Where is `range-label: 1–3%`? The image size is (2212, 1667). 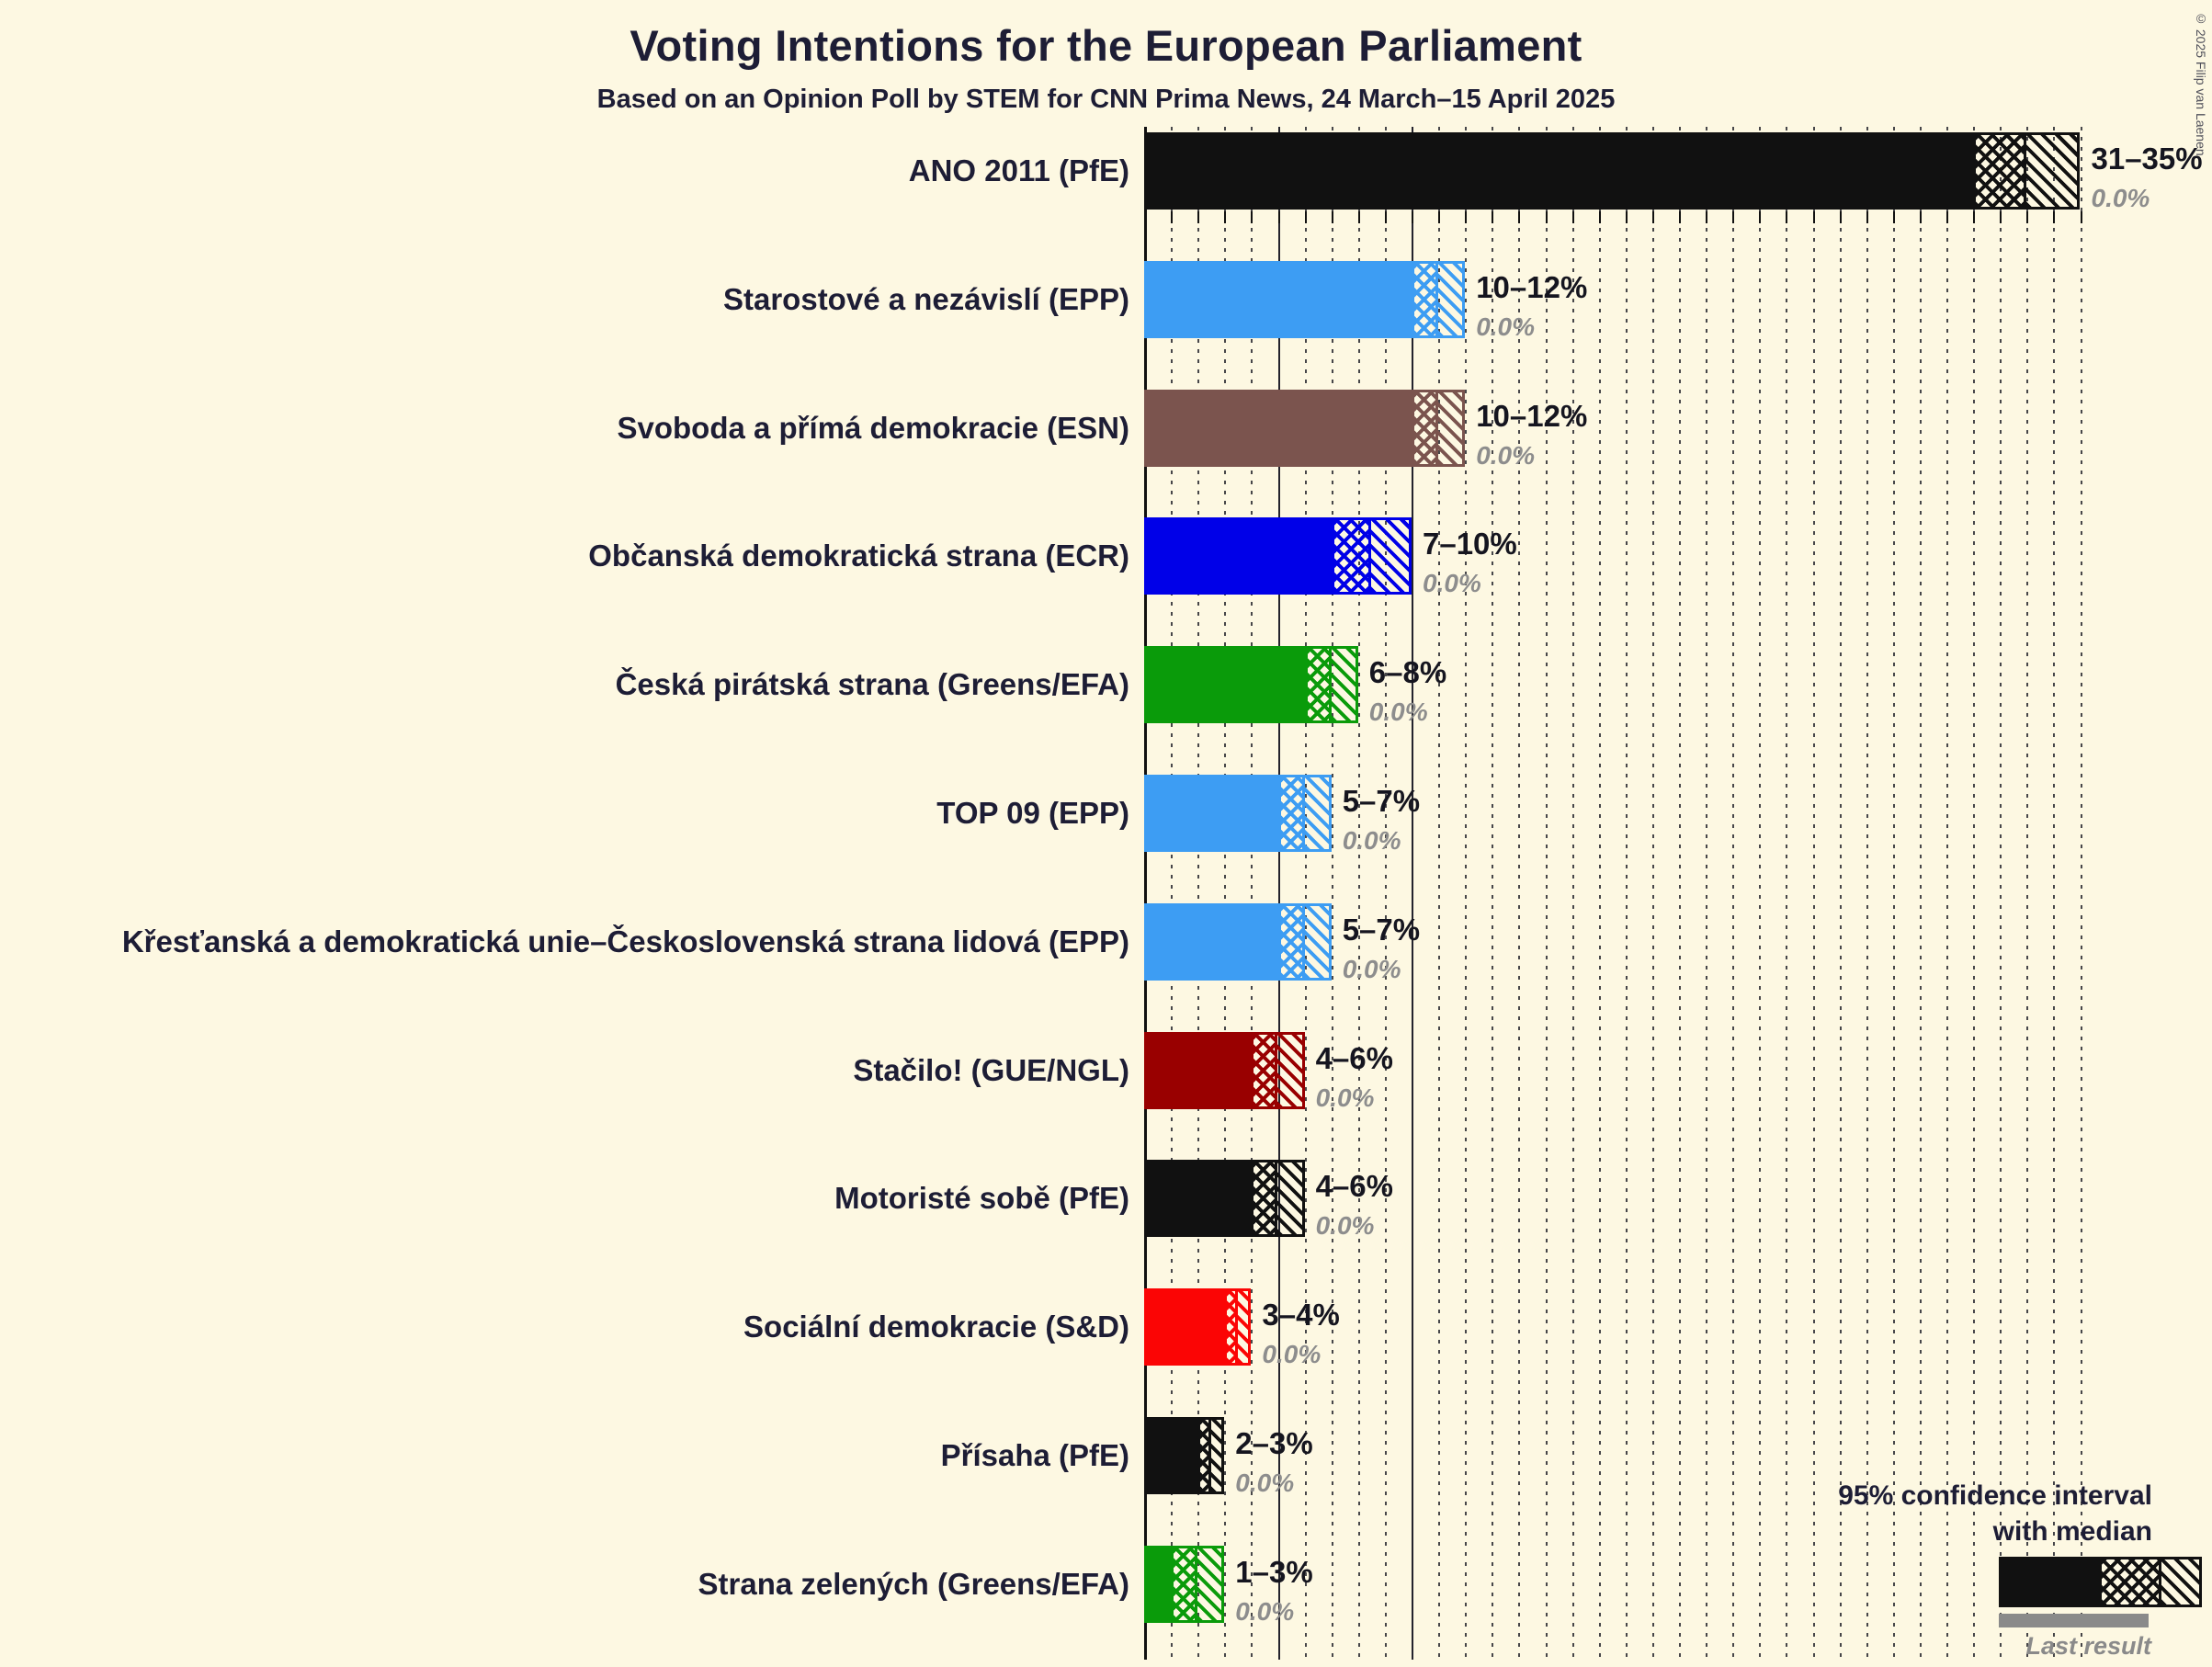
range-label: 1–3% is located at coordinates (1274, 1571).